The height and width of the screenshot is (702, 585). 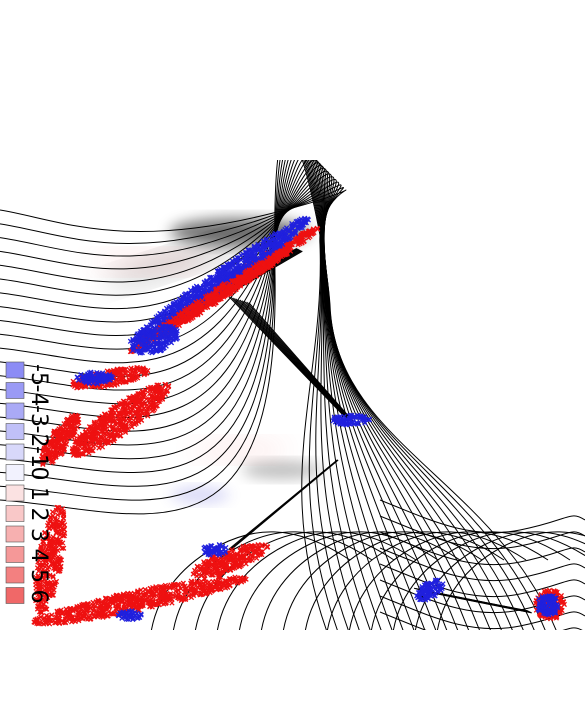 I want to click on legend-label: 4, so click(x=38, y=556).